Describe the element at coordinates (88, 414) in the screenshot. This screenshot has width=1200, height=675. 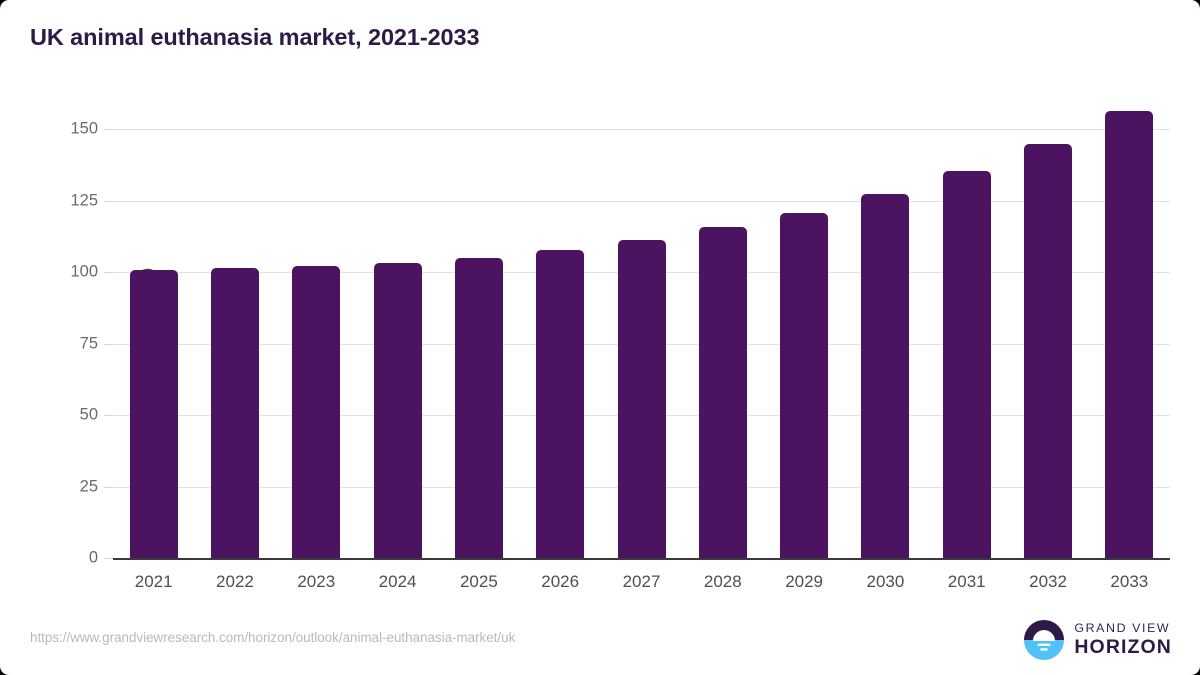
I see `y-axis-tick-label: 50` at that location.